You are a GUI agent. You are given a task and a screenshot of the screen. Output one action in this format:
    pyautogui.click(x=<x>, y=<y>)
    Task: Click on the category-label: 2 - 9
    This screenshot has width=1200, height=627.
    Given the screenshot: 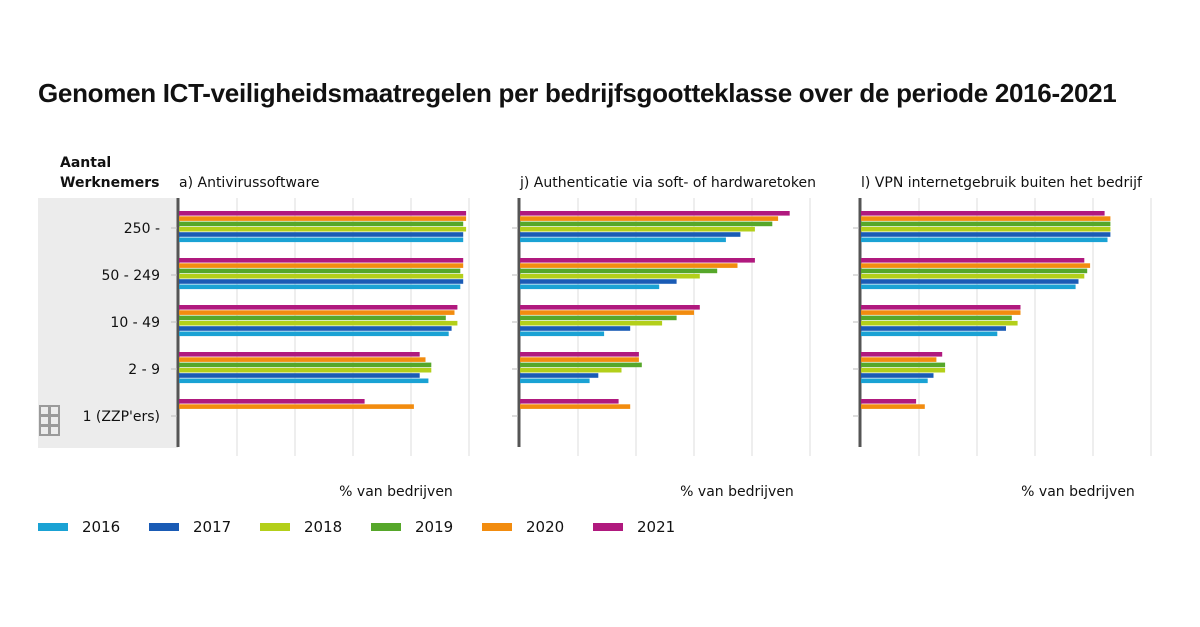 What is the action you would take?
    pyautogui.click(x=144, y=370)
    